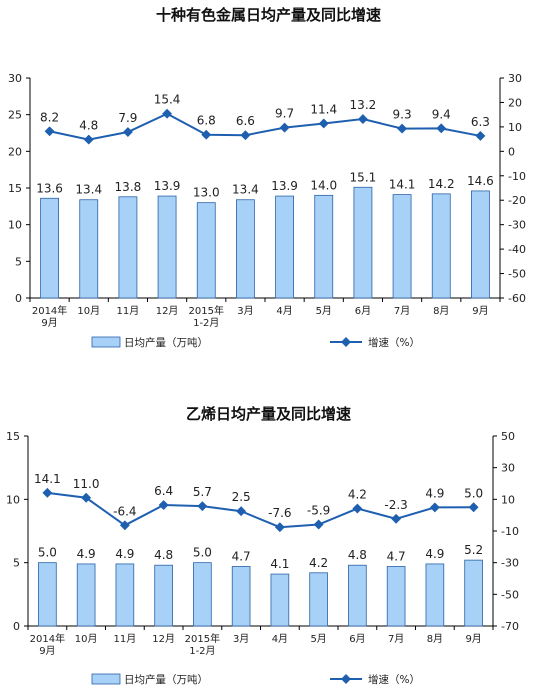 The height and width of the screenshot is (691, 537). Describe the element at coordinates (16, 626) in the screenshot. I see `left-tick-label: 0` at that location.